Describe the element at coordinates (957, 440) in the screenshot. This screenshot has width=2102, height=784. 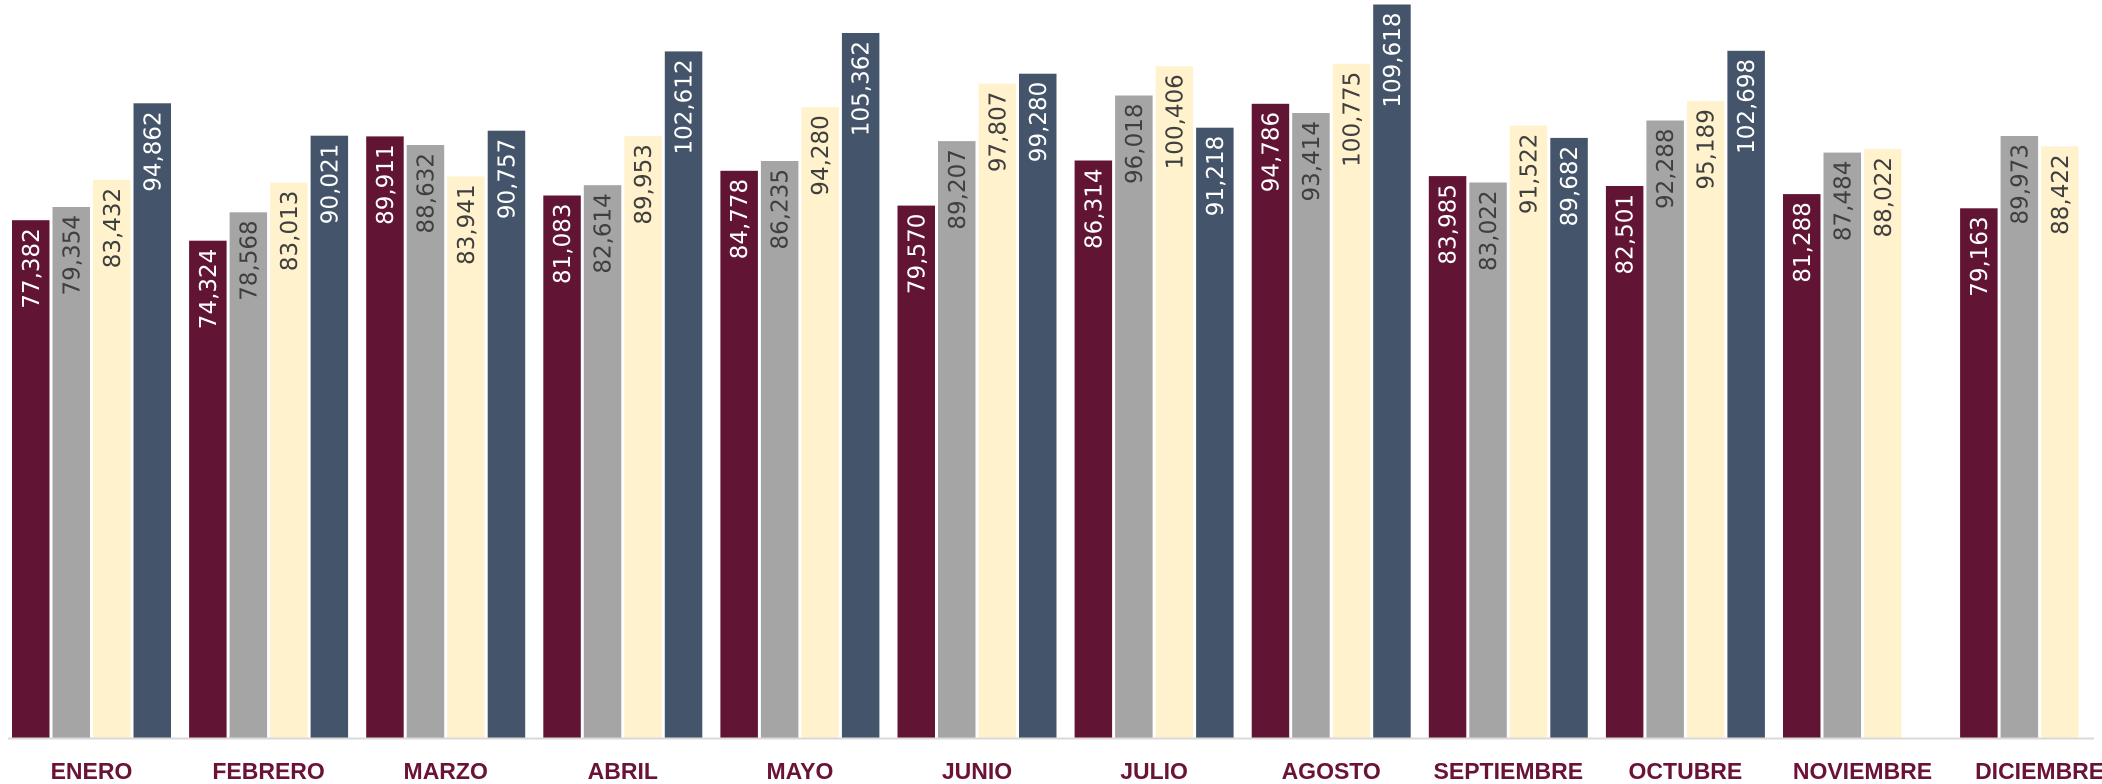
I see `bar-junio-s2` at that location.